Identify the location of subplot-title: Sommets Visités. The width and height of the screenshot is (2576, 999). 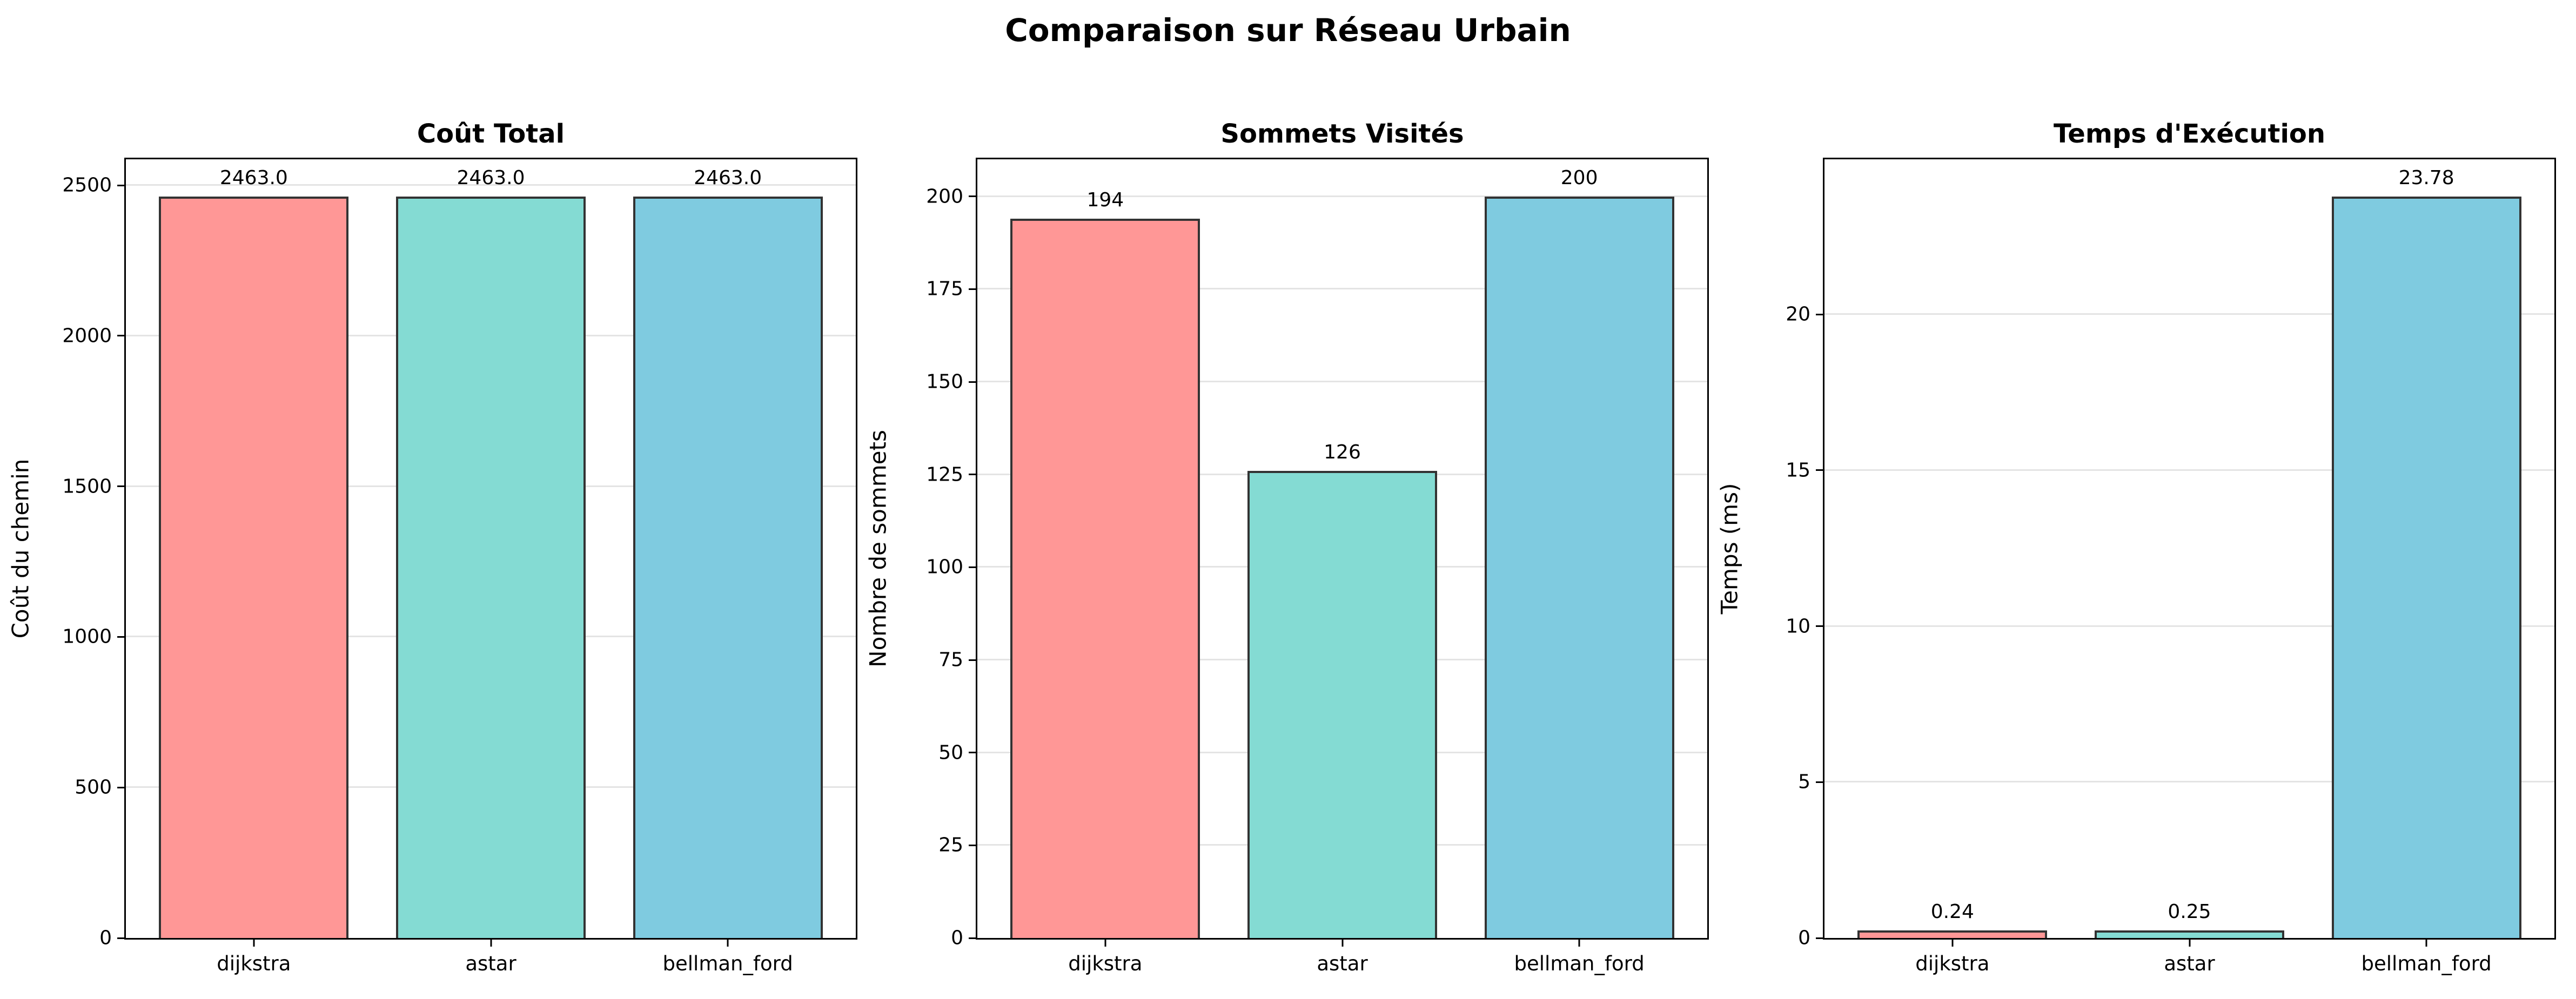
(1342, 134).